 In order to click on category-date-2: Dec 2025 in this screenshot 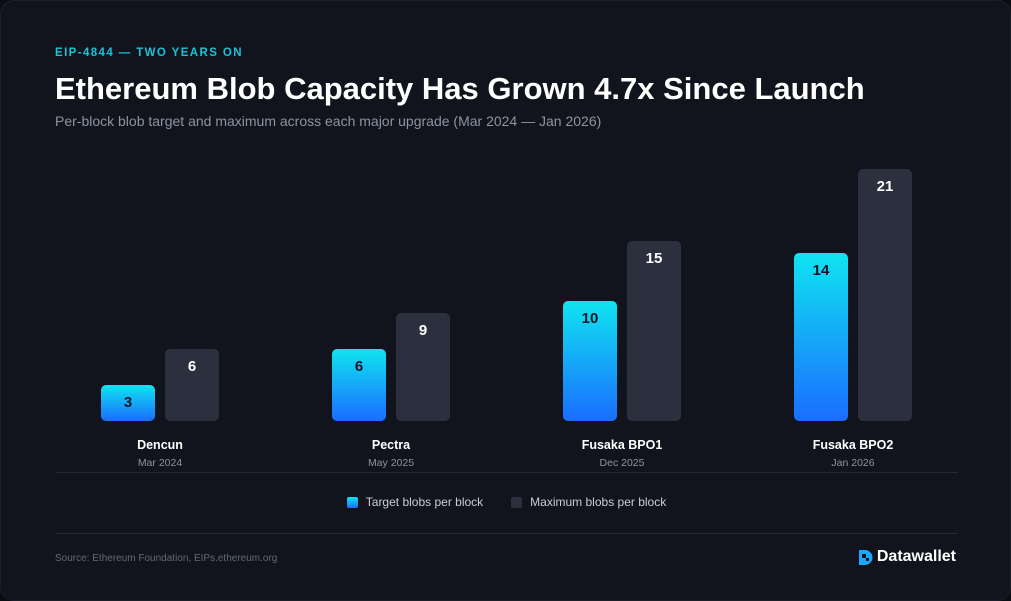, I will do `click(622, 463)`.